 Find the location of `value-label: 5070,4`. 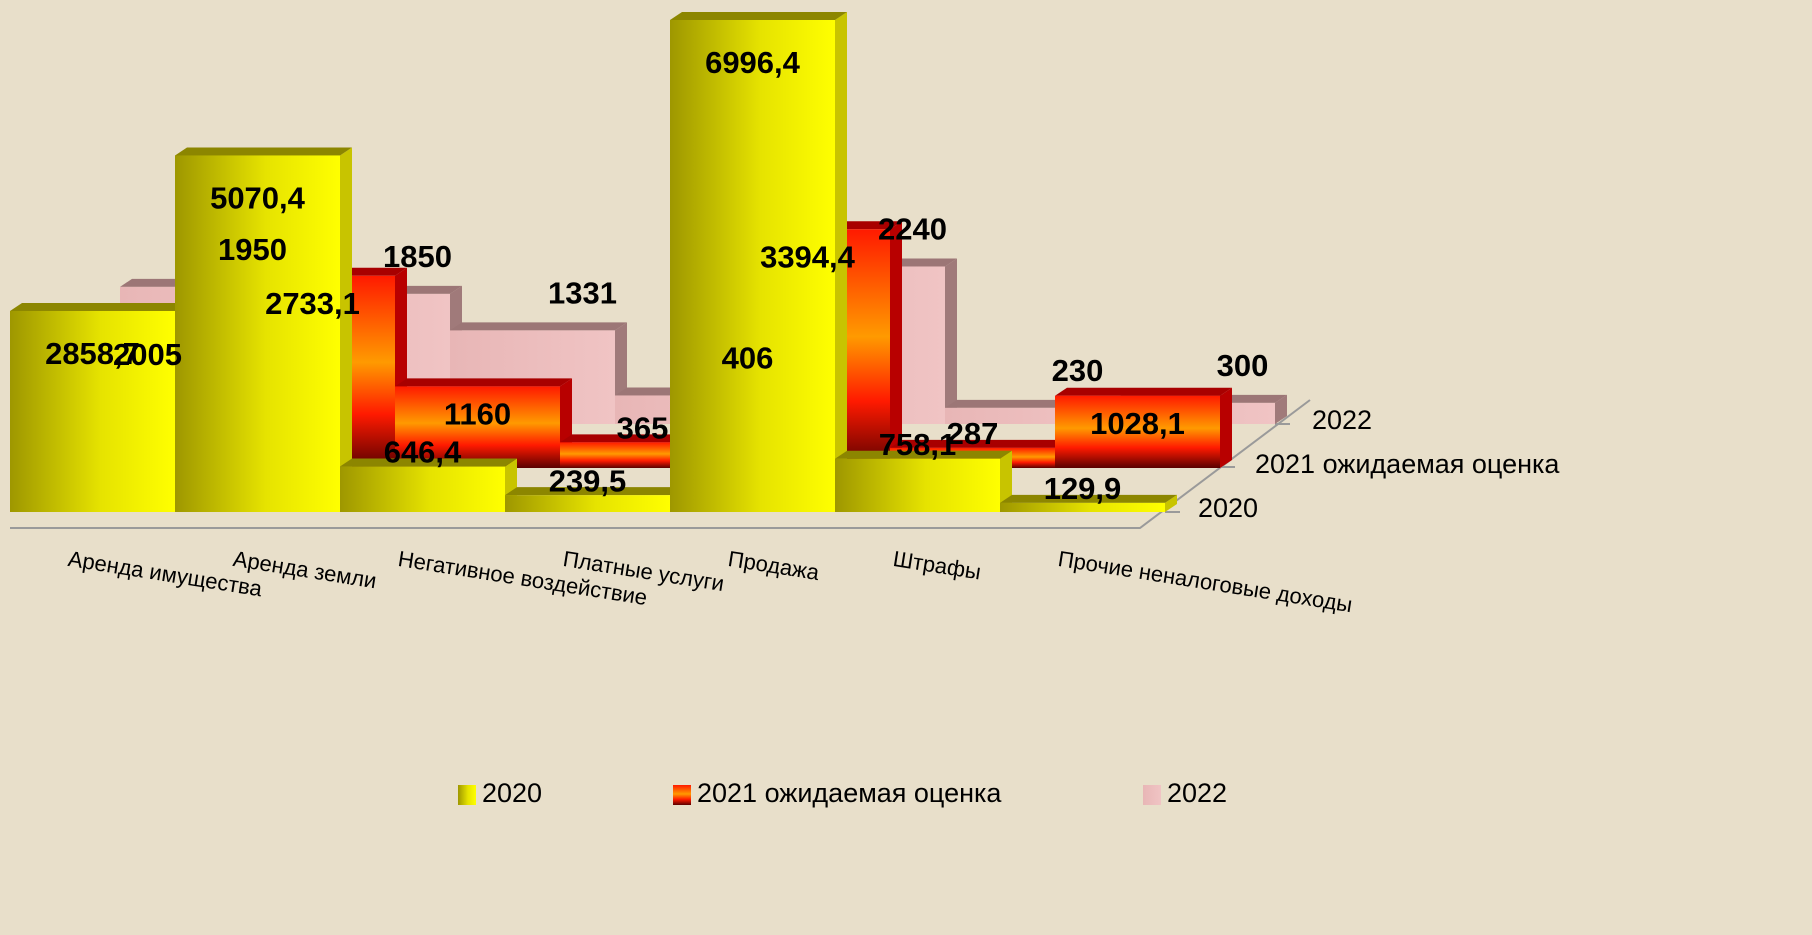

value-label: 5070,4 is located at coordinates (258, 198).